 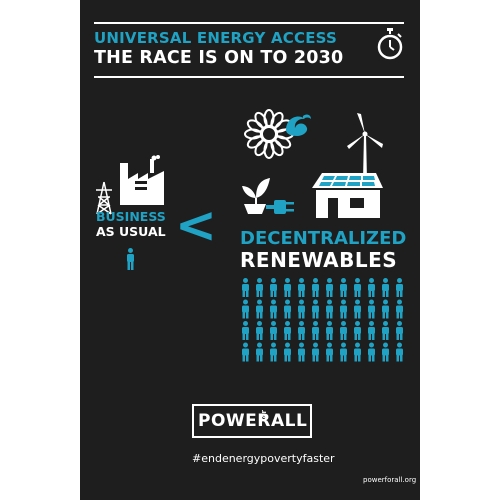 I want to click on solar-house-icon, so click(x=347, y=195).